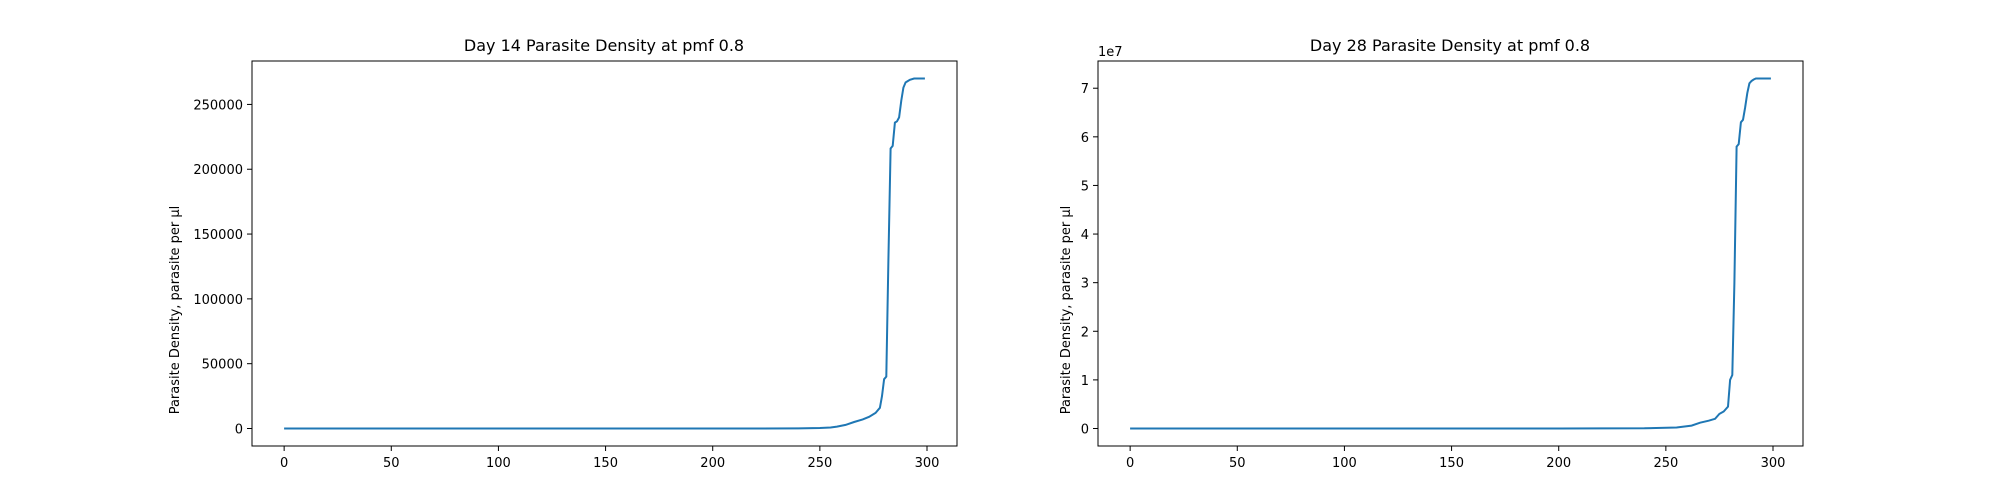  Describe the element at coordinates (1450, 45) in the screenshot. I see `chart-title: Day 28 Parasite Density at pmf 0.8` at that location.